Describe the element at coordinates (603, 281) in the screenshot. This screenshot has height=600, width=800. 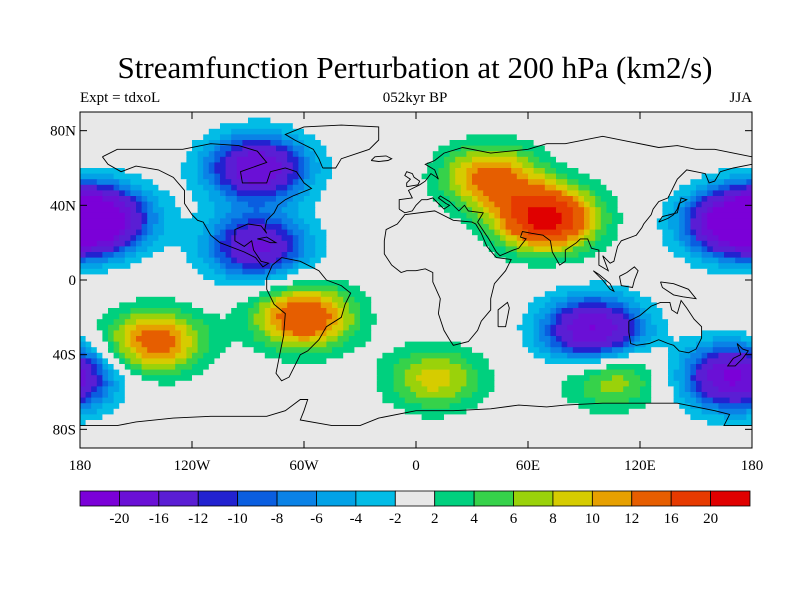
I see `coast-sumatra` at that location.